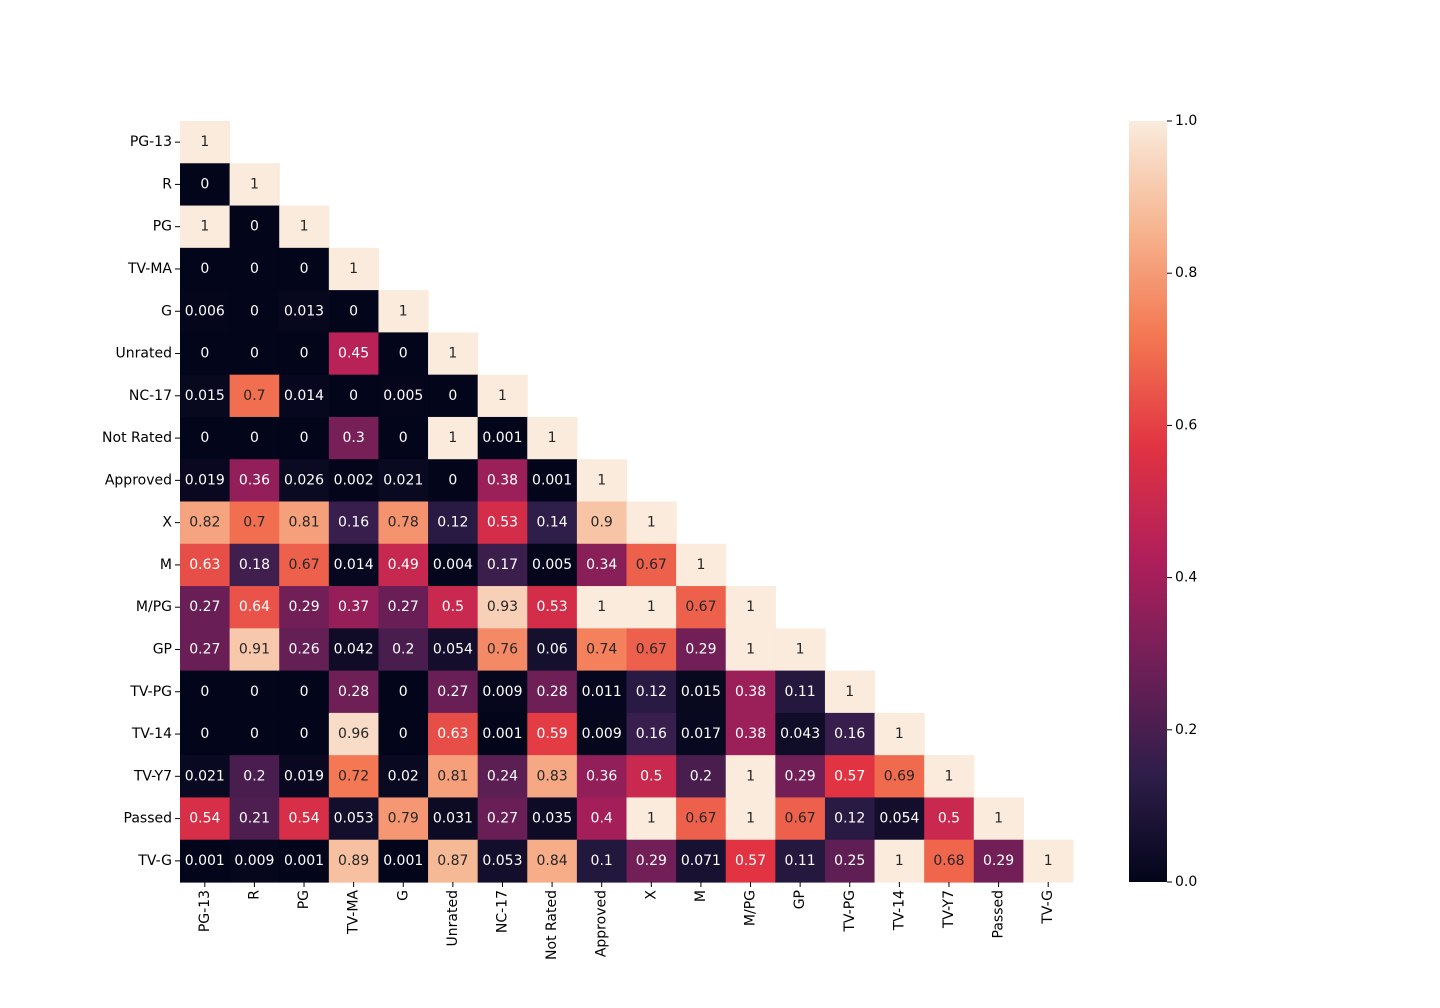 The width and height of the screenshot is (1440, 1008). I want to click on cell-value-label: 0.1, so click(602, 861).